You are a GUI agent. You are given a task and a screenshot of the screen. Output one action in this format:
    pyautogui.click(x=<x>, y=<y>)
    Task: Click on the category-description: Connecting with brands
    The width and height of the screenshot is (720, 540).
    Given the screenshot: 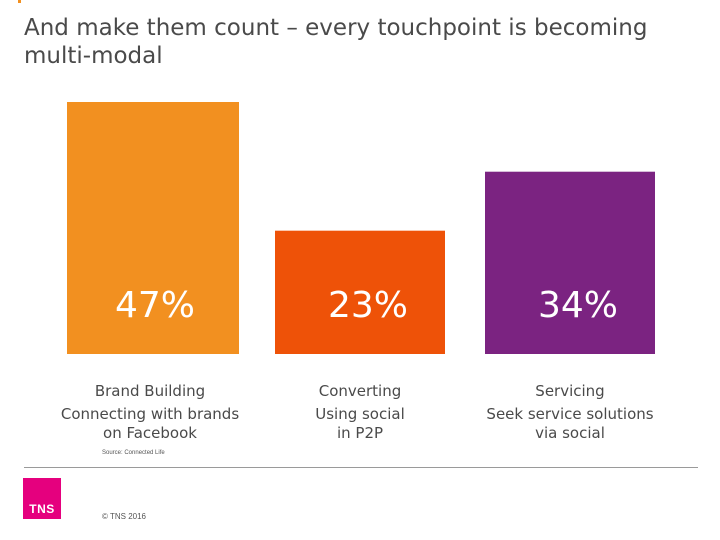 What is the action you would take?
    pyautogui.click(x=150, y=414)
    